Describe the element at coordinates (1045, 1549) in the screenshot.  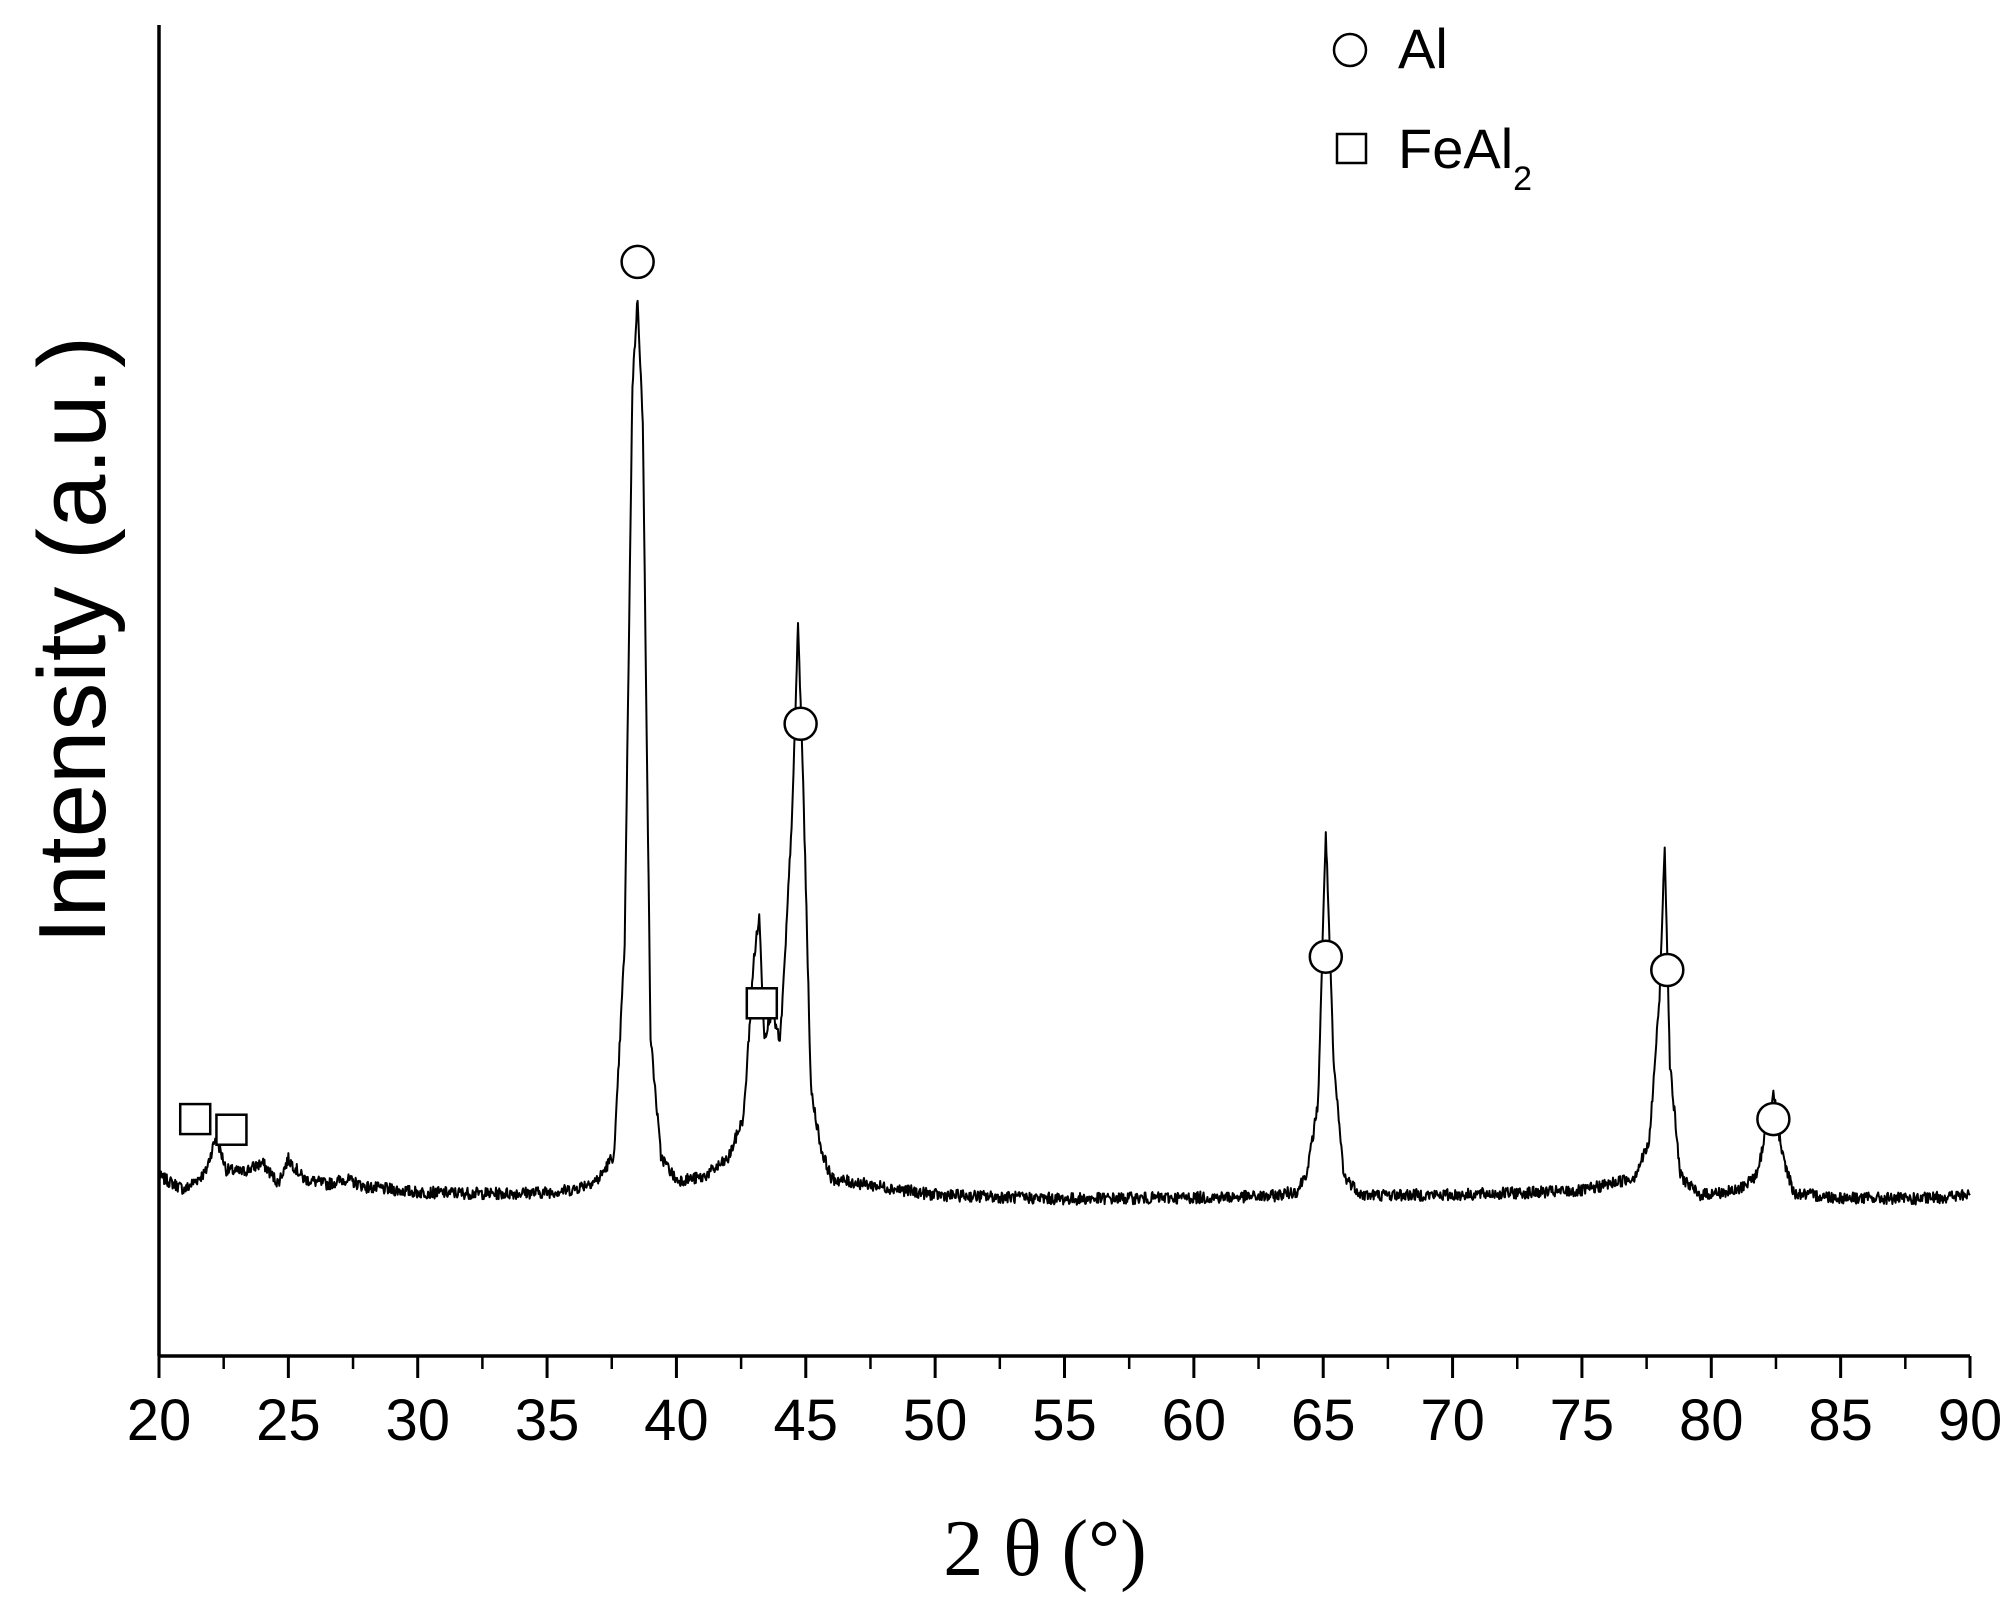
I see `x-axis-label: 2 θ (°)` at that location.